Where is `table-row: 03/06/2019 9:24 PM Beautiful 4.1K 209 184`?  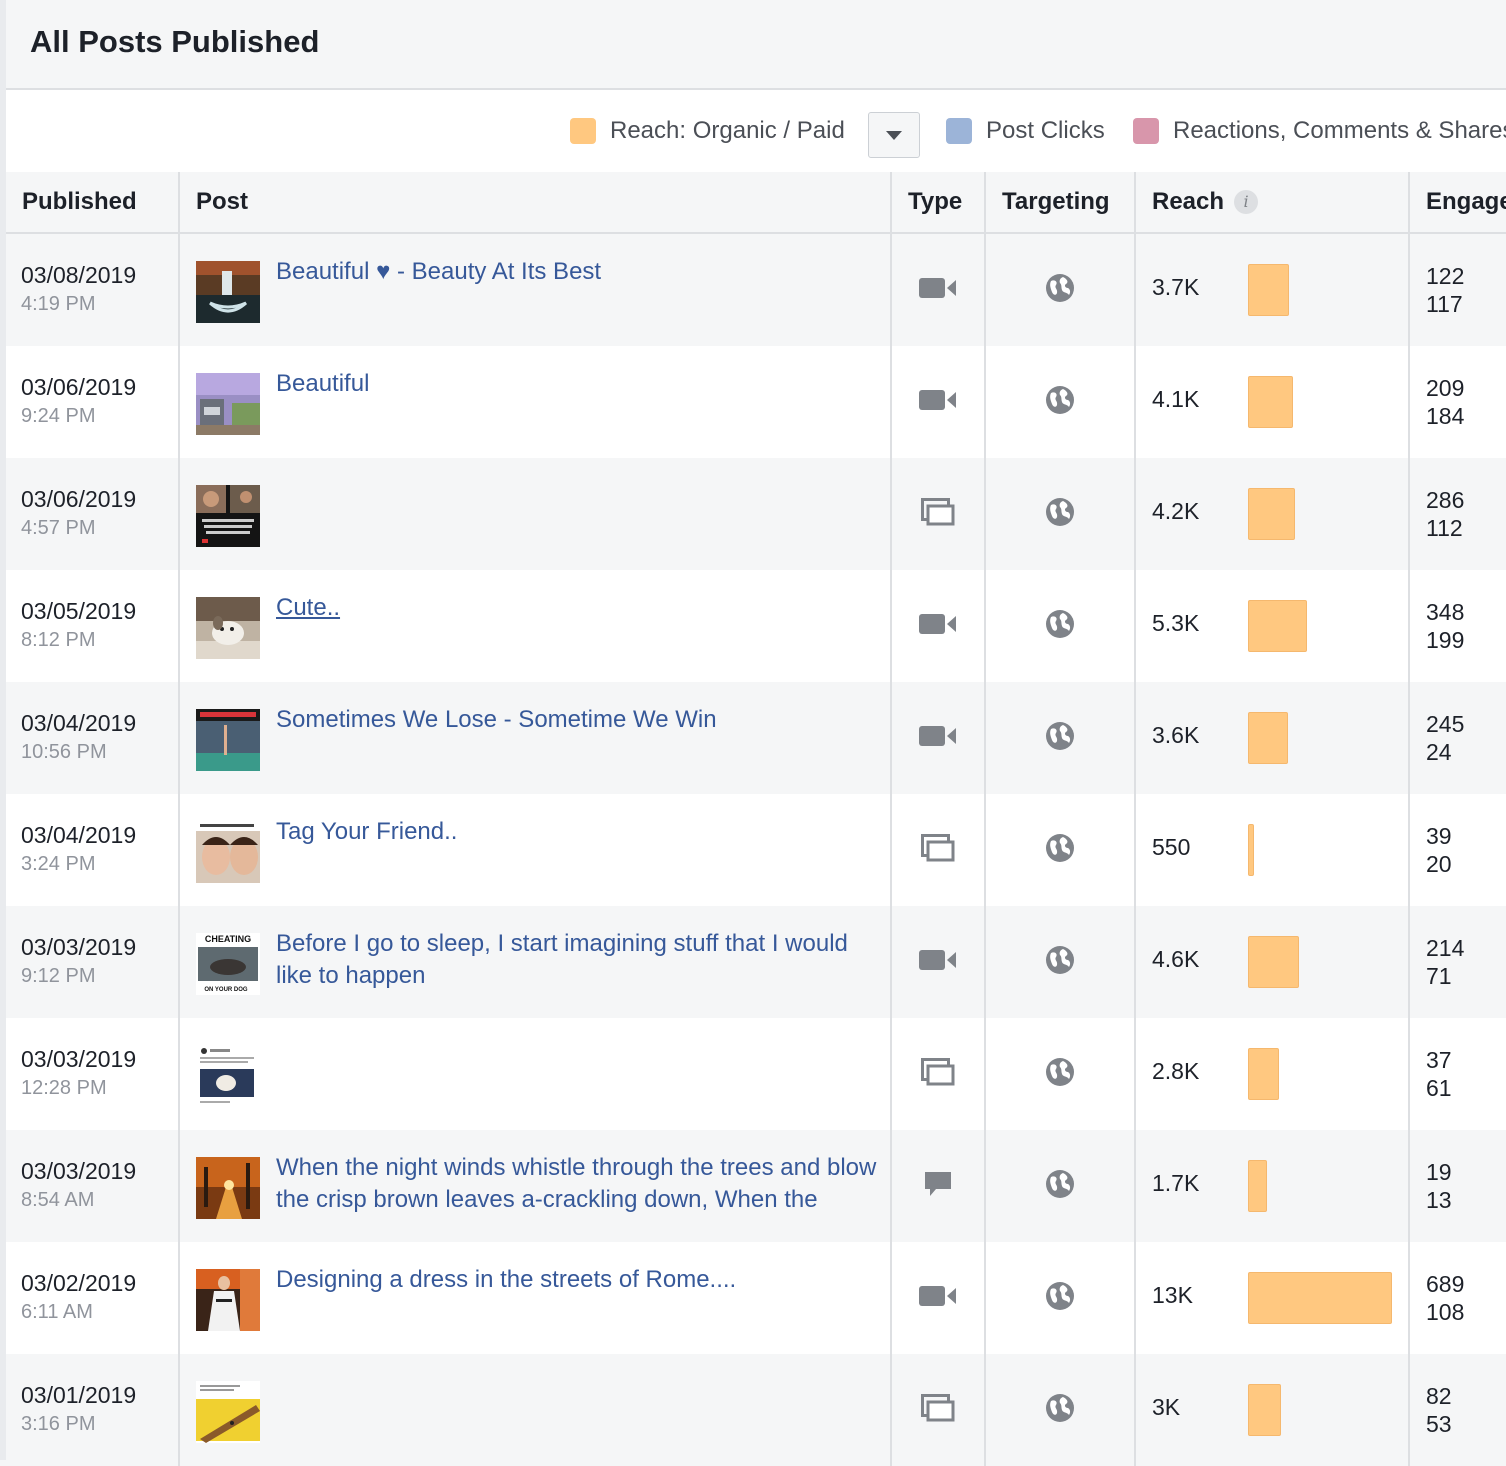
table-row: 03/06/2019 9:24 PM Beautiful 4.1K 209 184 is located at coordinates (756, 402).